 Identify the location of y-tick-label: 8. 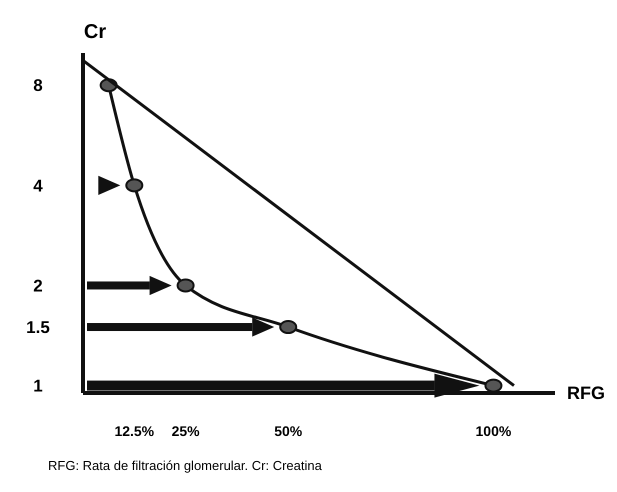
(38, 86).